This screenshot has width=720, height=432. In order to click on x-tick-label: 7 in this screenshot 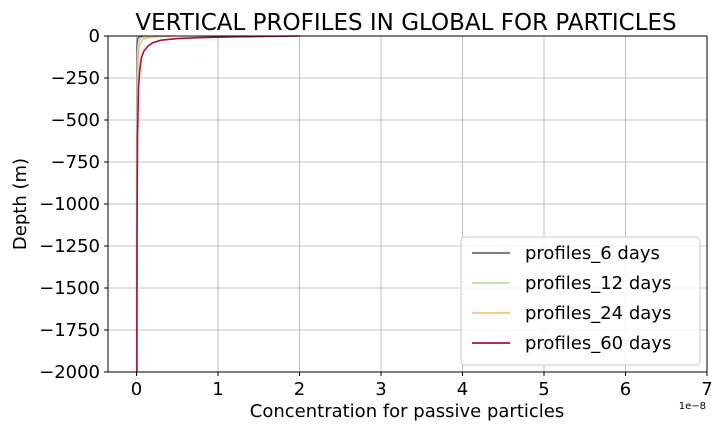, I will do `click(706, 389)`.